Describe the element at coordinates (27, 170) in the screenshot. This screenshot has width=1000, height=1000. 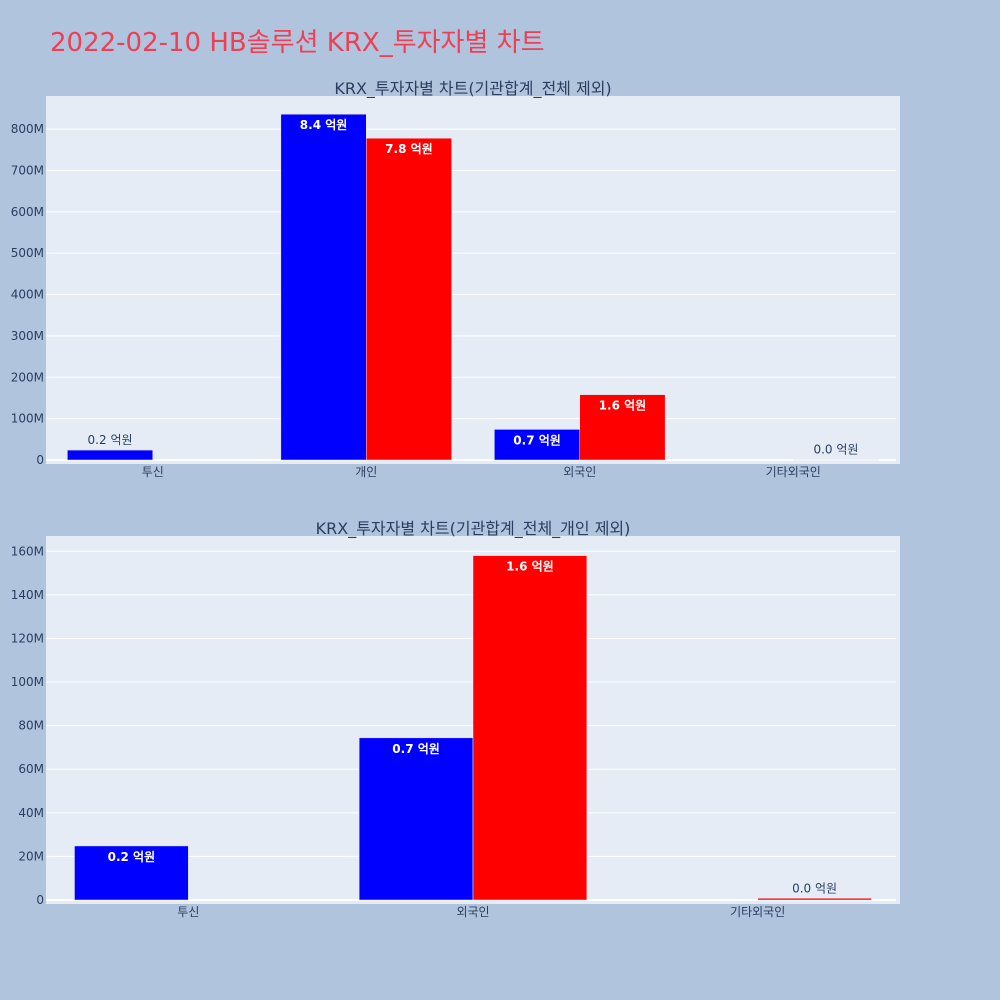
I see `chart1-y-tick-label: 700M` at that location.